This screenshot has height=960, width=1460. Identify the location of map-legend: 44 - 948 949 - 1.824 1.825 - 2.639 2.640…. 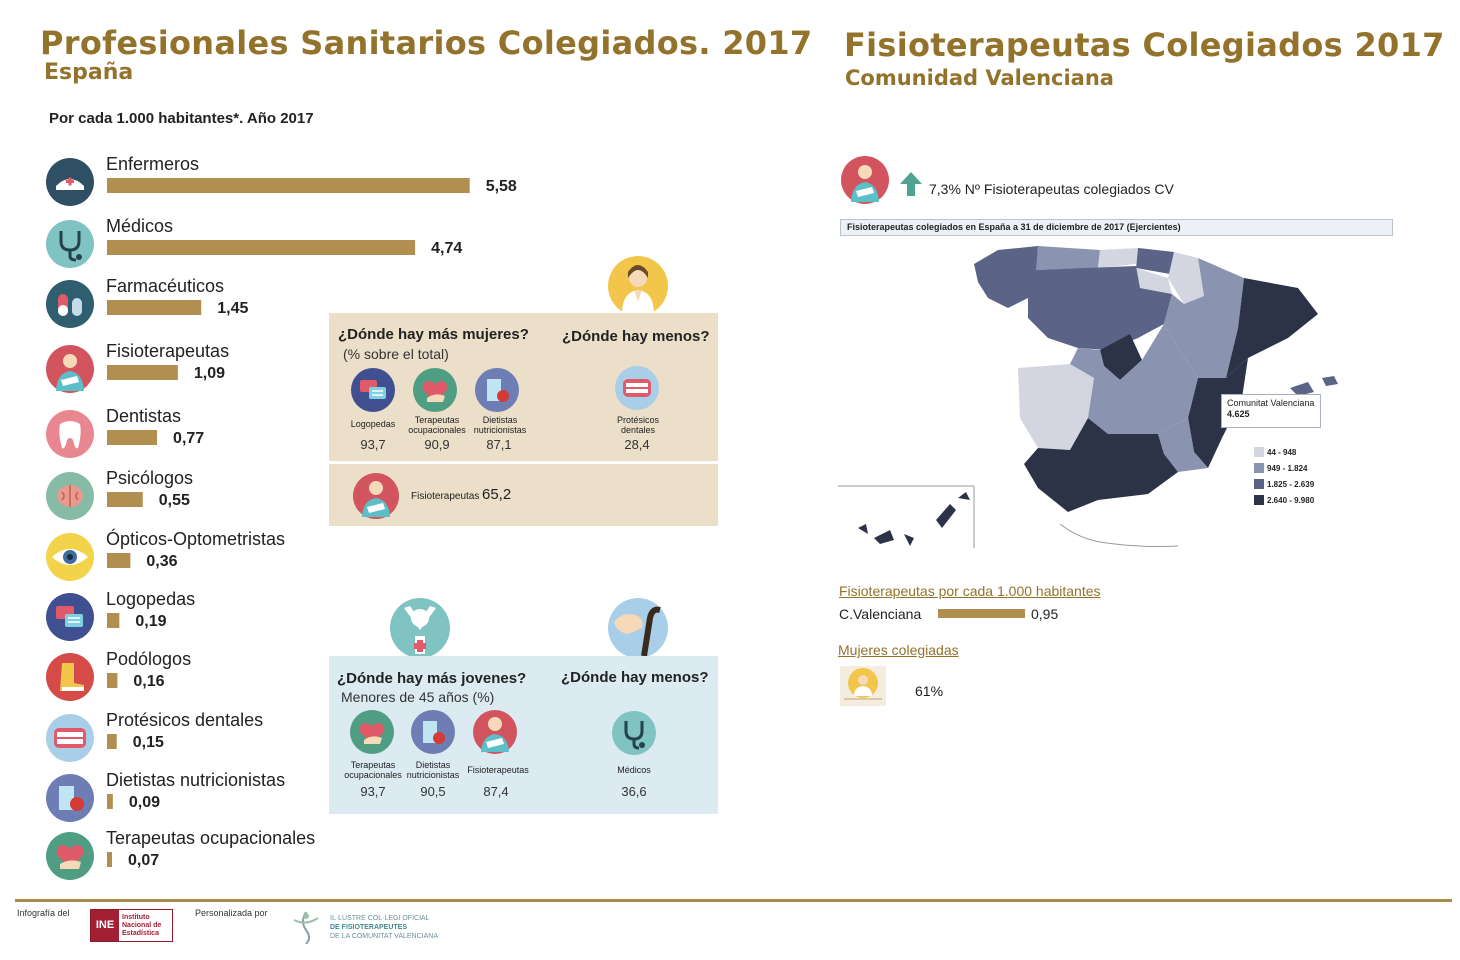
(1299, 476).